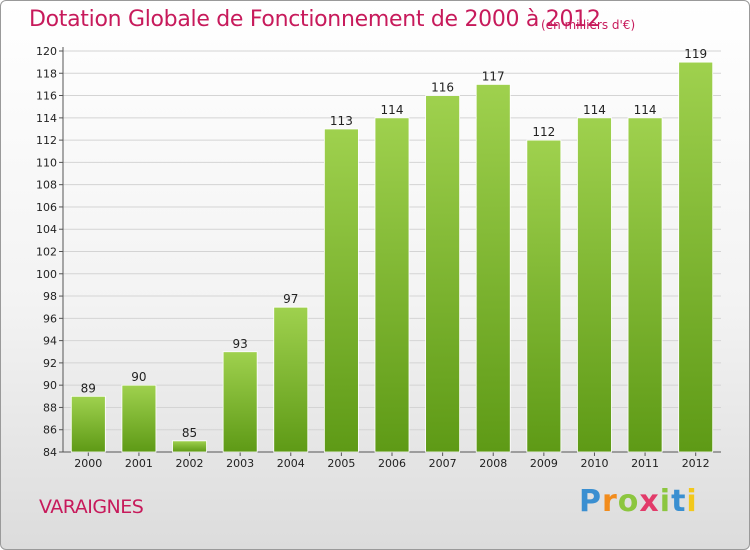 The image size is (750, 550). I want to click on x-tick-label: 2008, so click(493, 463).